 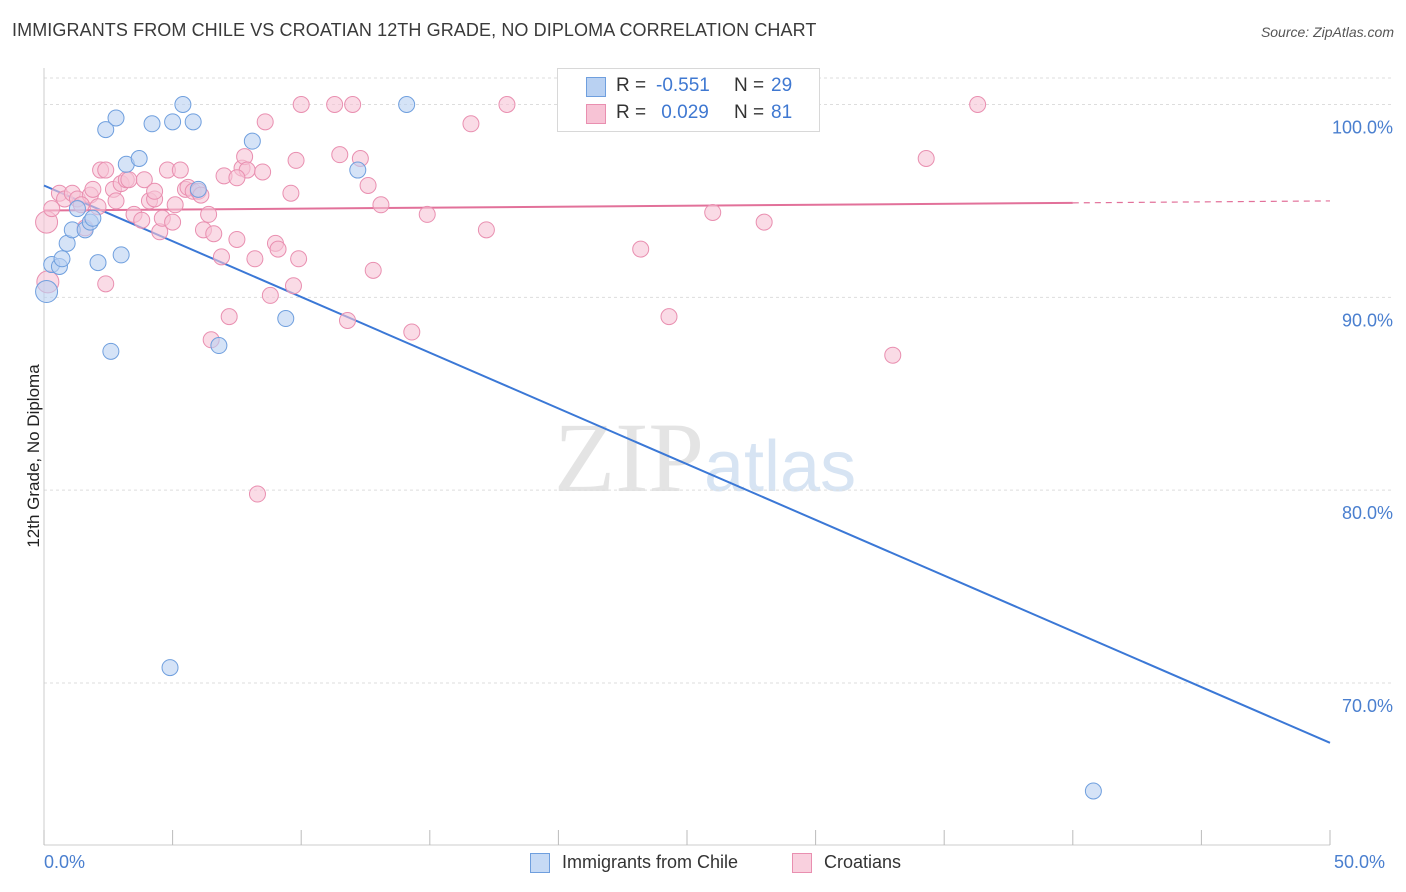 What do you see at coordinates (33, 456) in the screenshot?
I see `y-axis-label: 12th Grade, No Diploma` at bounding box center [33, 456].